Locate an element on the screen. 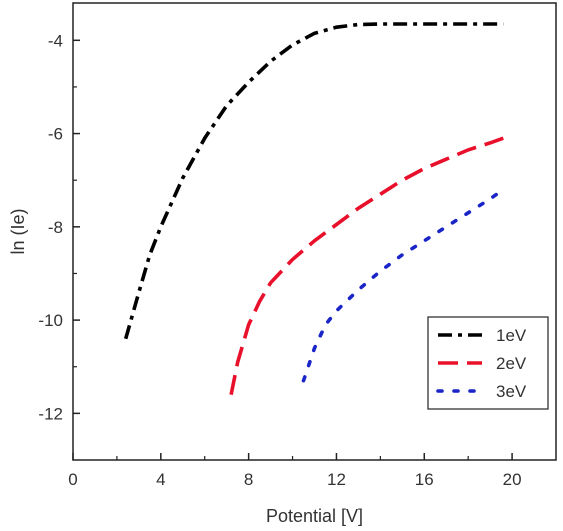  x-tick-label: 4 is located at coordinates (160, 479).